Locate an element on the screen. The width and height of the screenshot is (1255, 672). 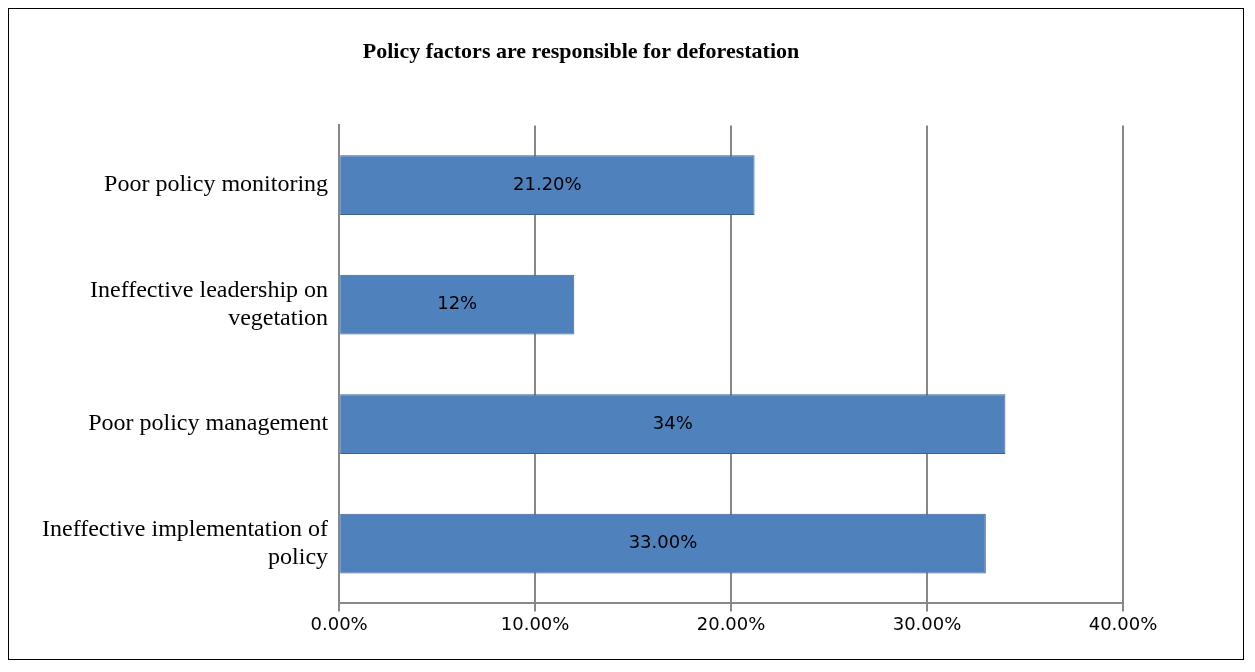
data-label: 33.00% is located at coordinates (663, 542).